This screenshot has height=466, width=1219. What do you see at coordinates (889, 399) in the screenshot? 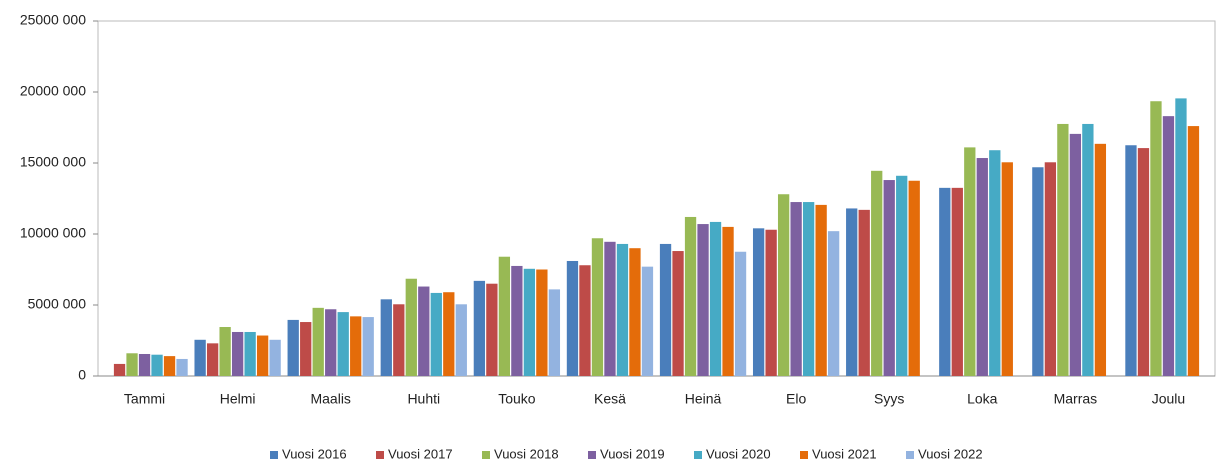
I see `x-tick-label: Syys` at bounding box center [889, 399].